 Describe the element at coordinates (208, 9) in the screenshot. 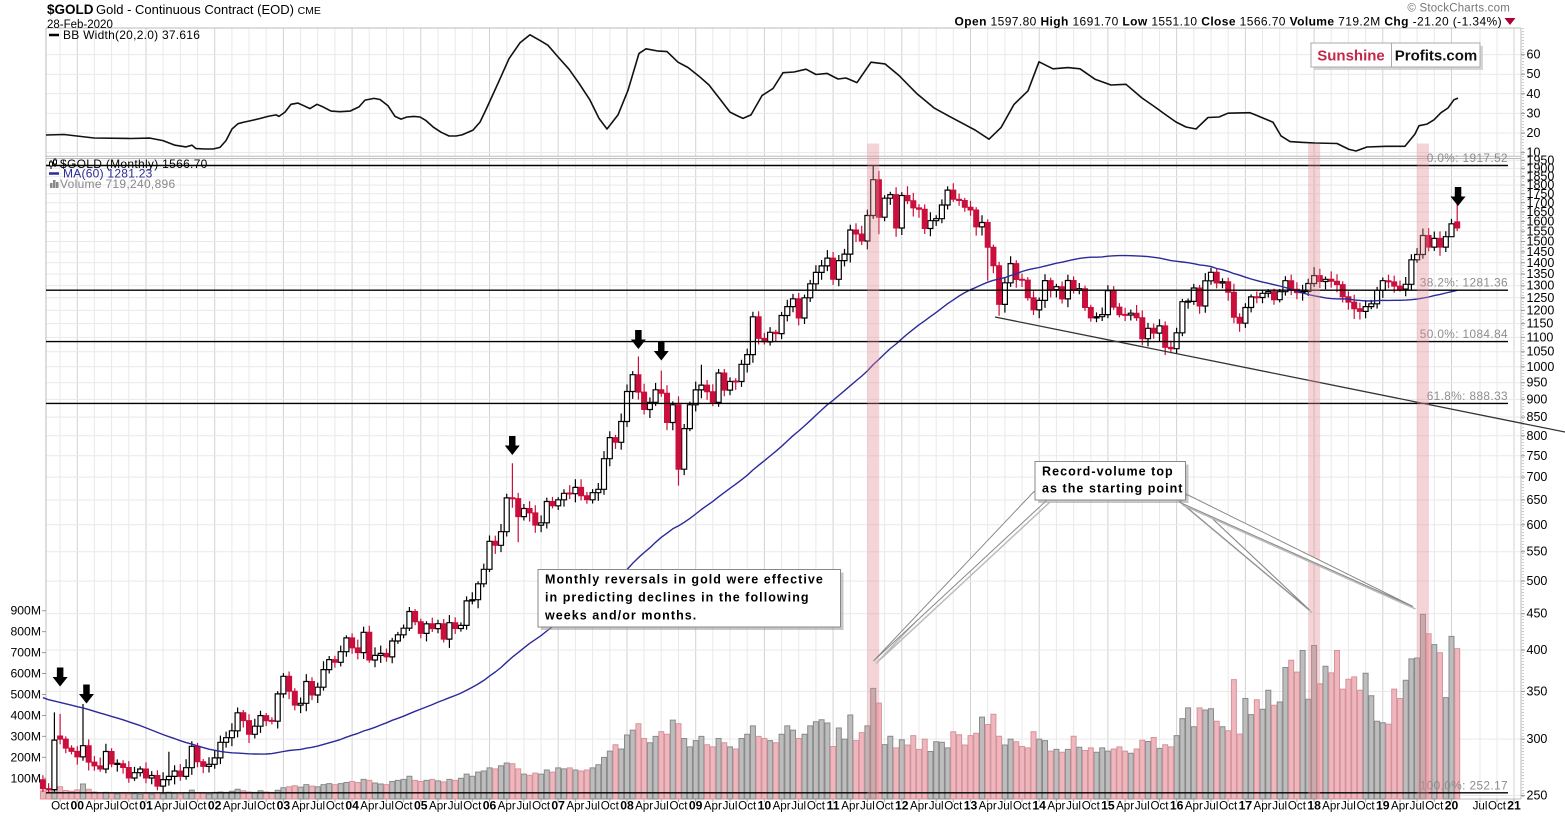

I see `svg-text:Gold - Continuous Contract (EO: Gold - Continuous Contract (EOD) CME` at that location.